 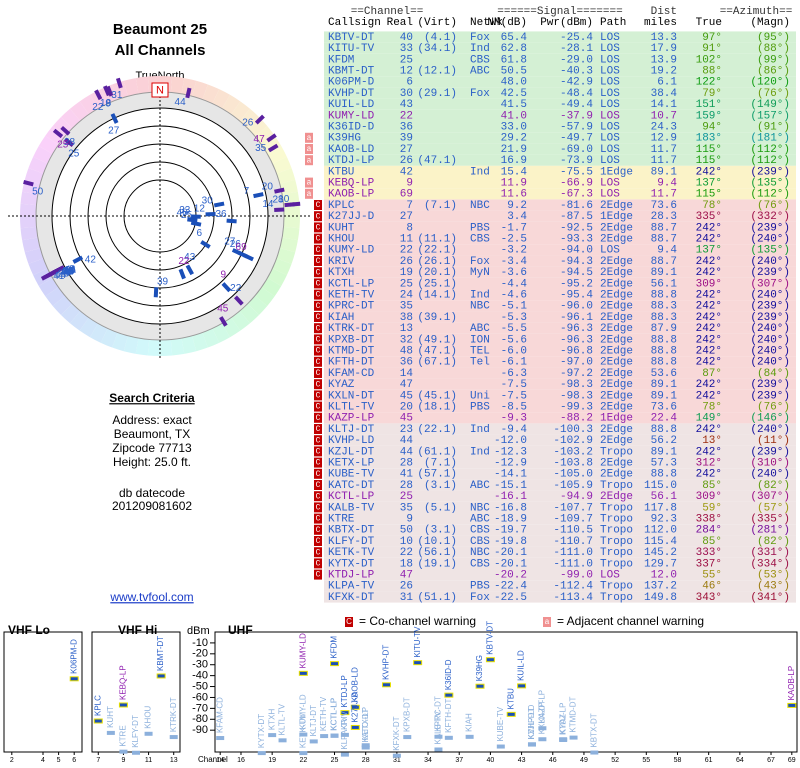 I want to click on channel-callsign: KALB-TV, so click(x=438, y=727).